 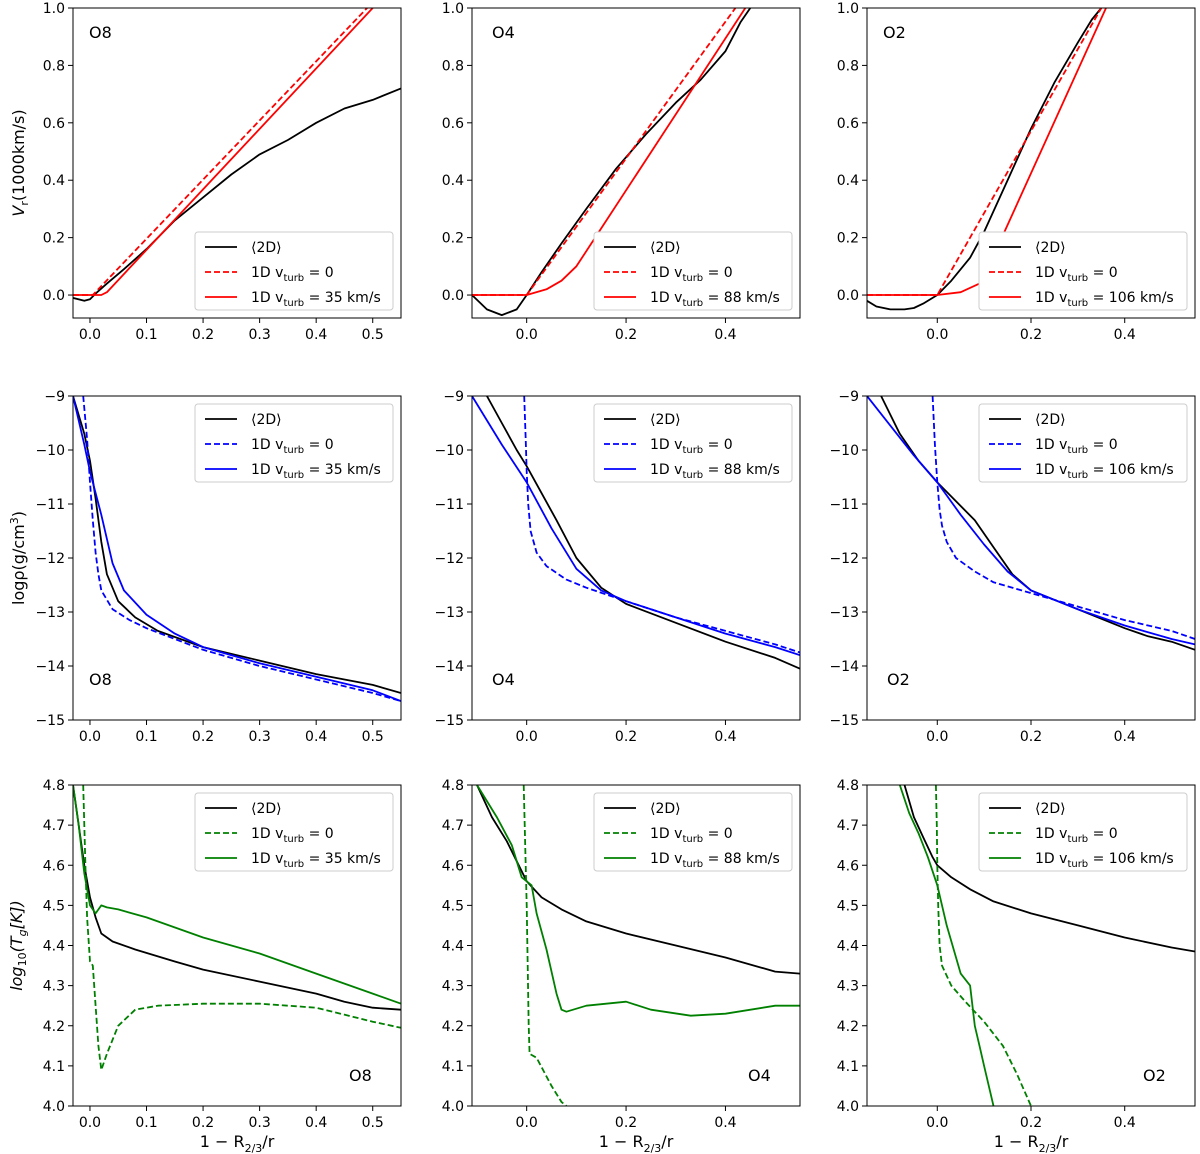 I want to click on x-tick-label: 0.5, so click(x=373, y=335).